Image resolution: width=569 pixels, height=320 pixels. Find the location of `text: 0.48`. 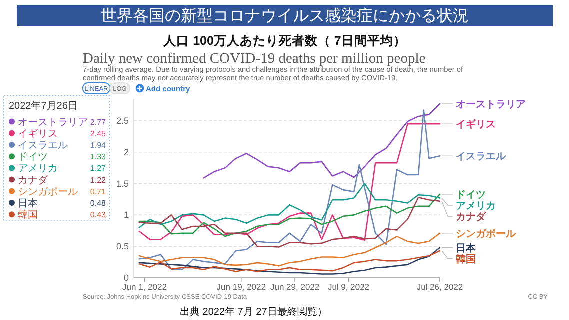

text: 0.48 is located at coordinates (98, 203).